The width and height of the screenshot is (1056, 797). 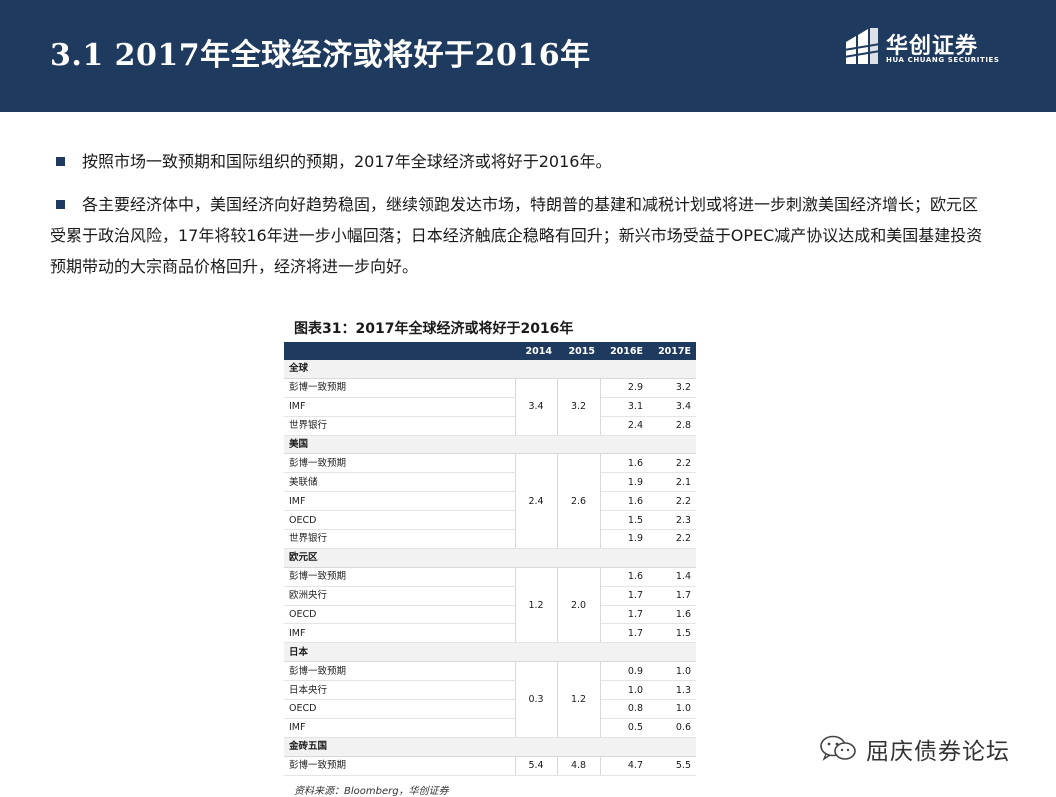 I want to click on table-row: IMF 1.6 2.2, so click(x=490, y=501).